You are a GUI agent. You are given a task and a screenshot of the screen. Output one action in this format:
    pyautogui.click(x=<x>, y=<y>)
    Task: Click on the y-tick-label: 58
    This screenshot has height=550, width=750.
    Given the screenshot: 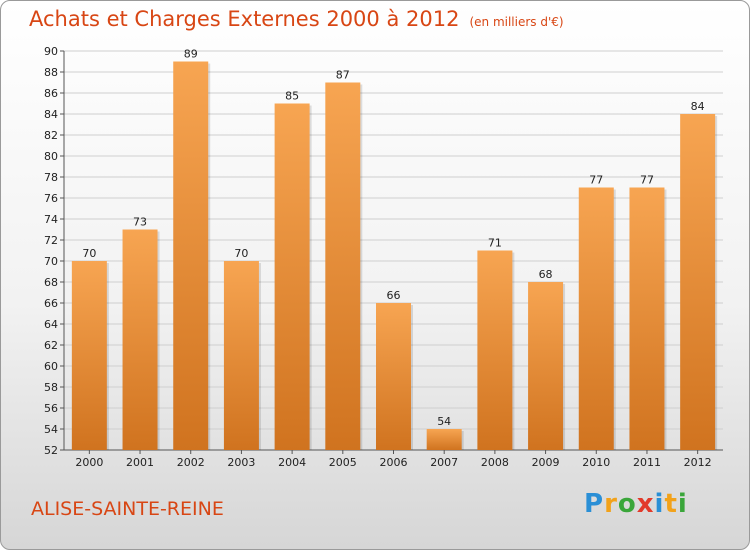 What is the action you would take?
    pyautogui.click(x=51, y=387)
    